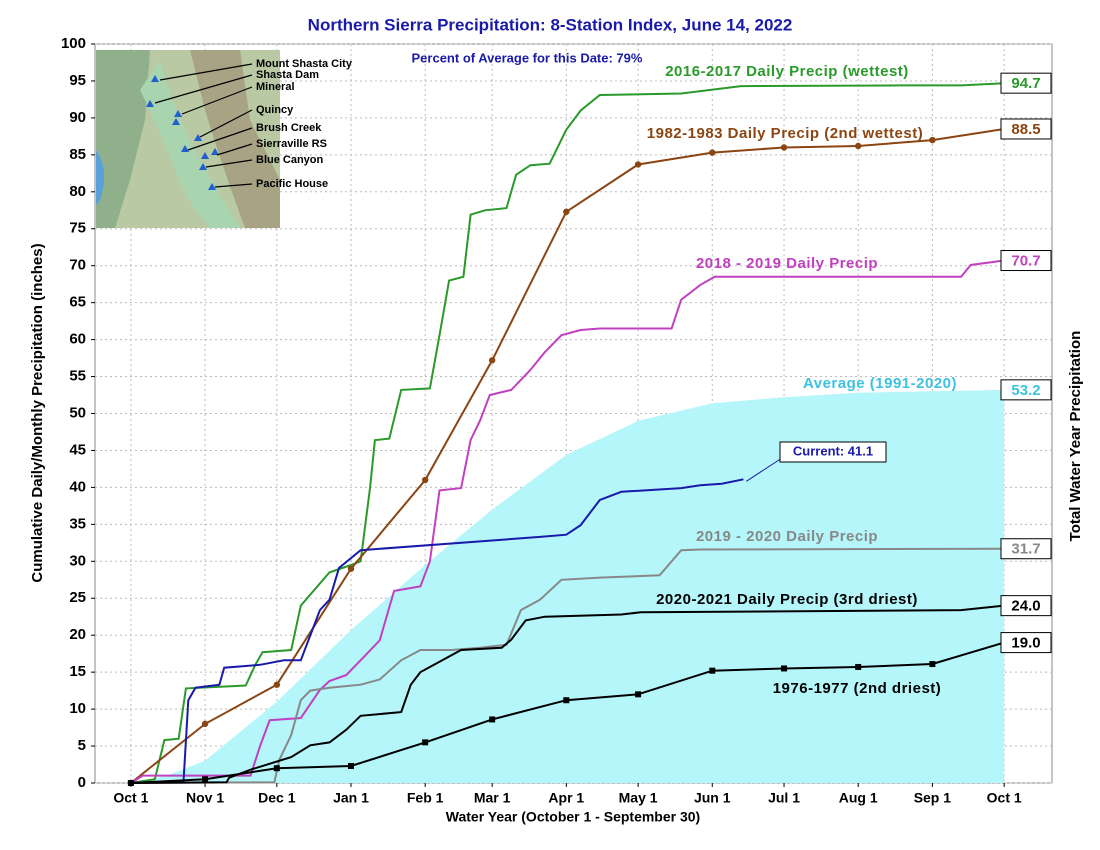  Describe the element at coordinates (290, 160) in the screenshot. I see `station-label: Blue Canyon` at that location.